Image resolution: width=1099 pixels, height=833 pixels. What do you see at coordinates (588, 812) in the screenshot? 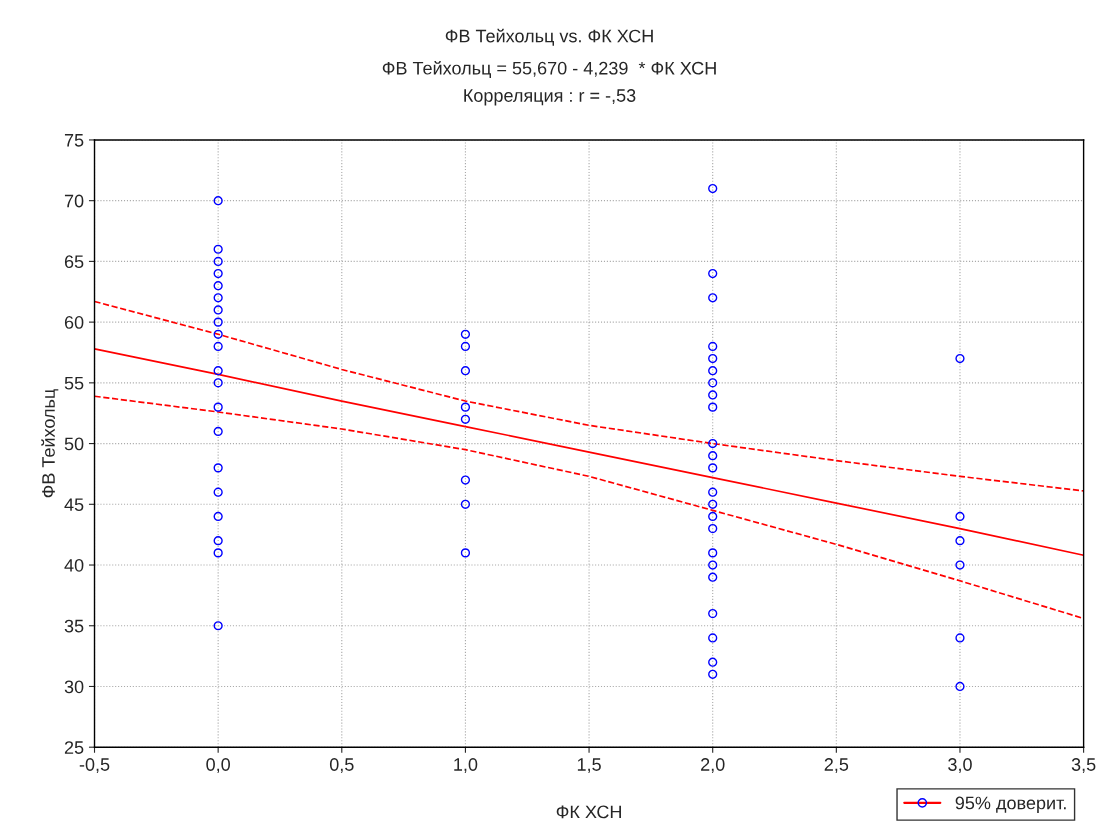
I see `x-axis-title: ФК ХСН` at bounding box center [588, 812].